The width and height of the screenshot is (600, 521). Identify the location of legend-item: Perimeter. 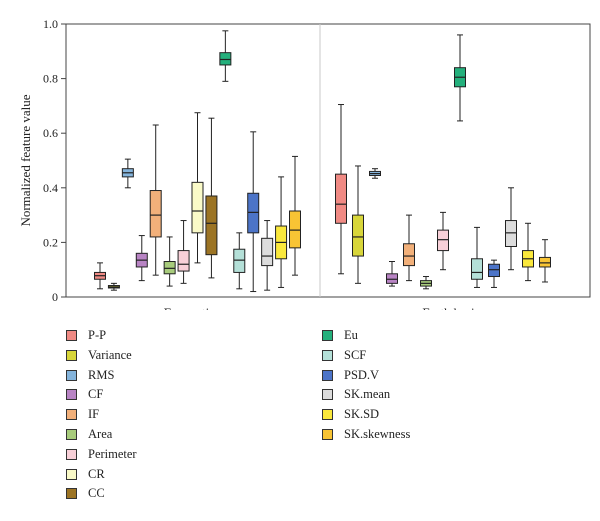
(101, 454).